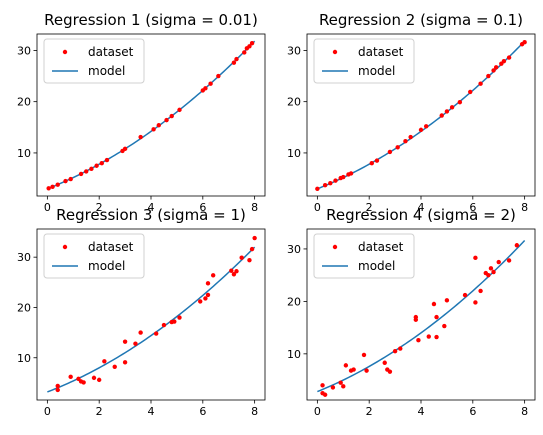 This screenshot has width=543, height=435. Describe the element at coordinates (24, 257) in the screenshot. I see `y-tick-label: 30` at that location.